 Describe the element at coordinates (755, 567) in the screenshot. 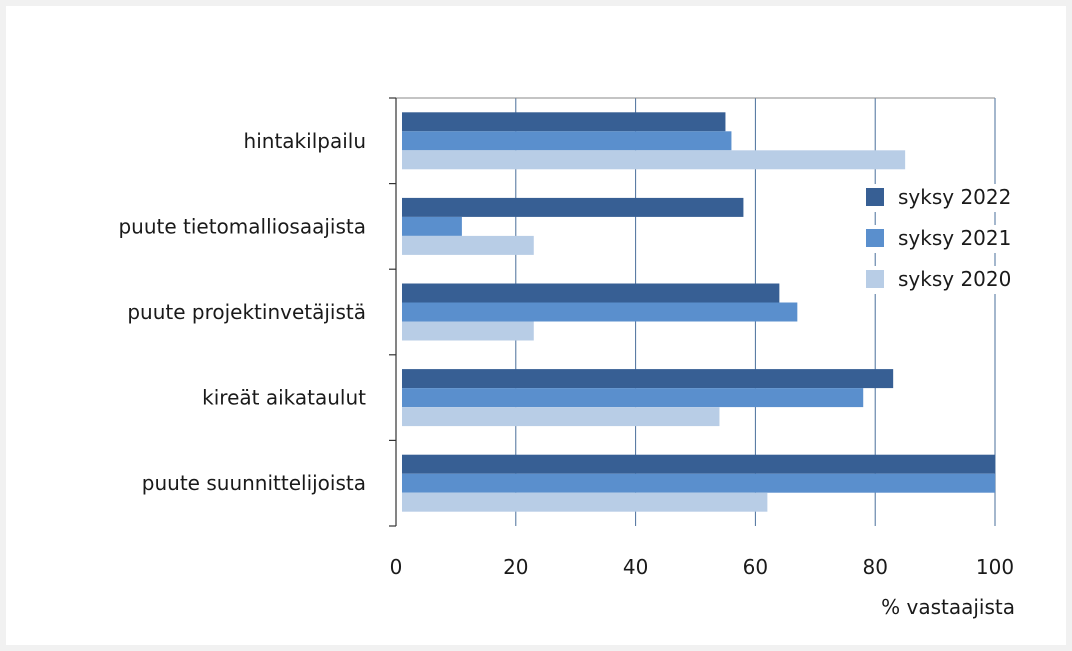

I see `x-tick-label: 60` at that location.